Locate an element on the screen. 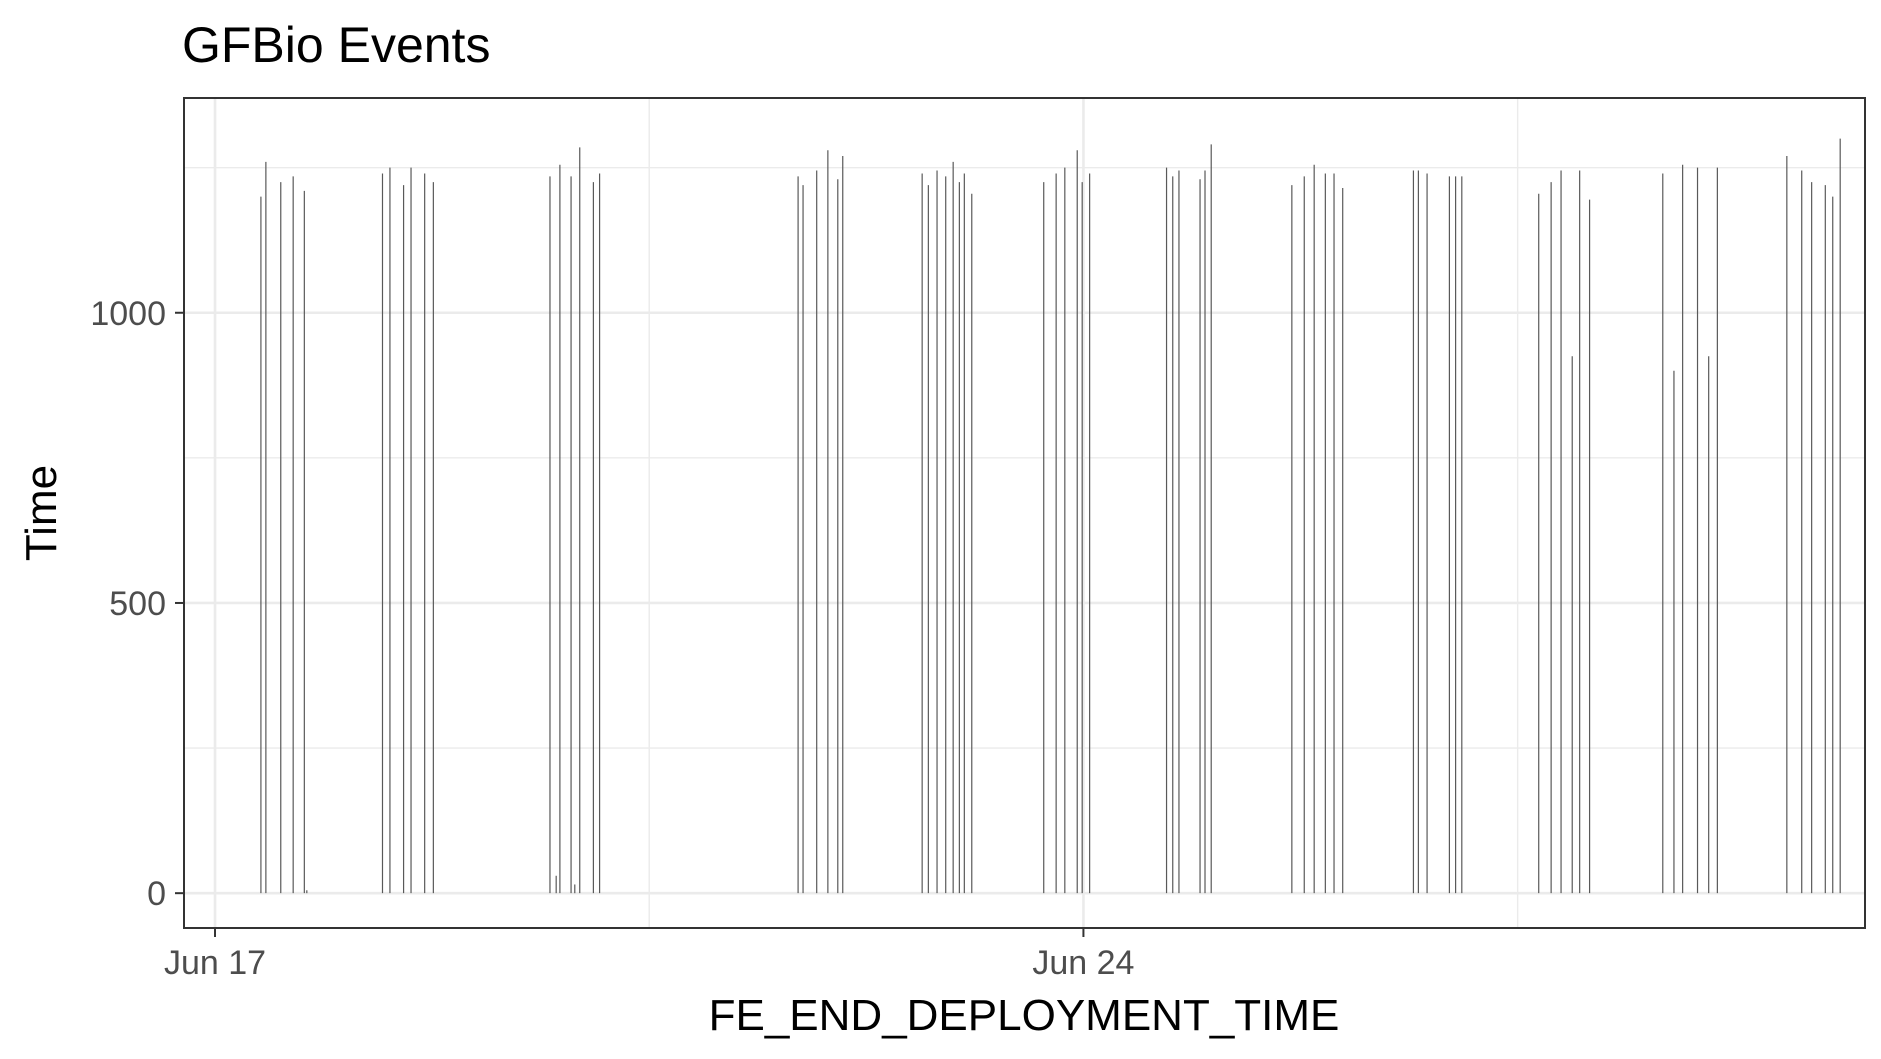  x-tick-label: Jun 24 is located at coordinates (1083, 963).